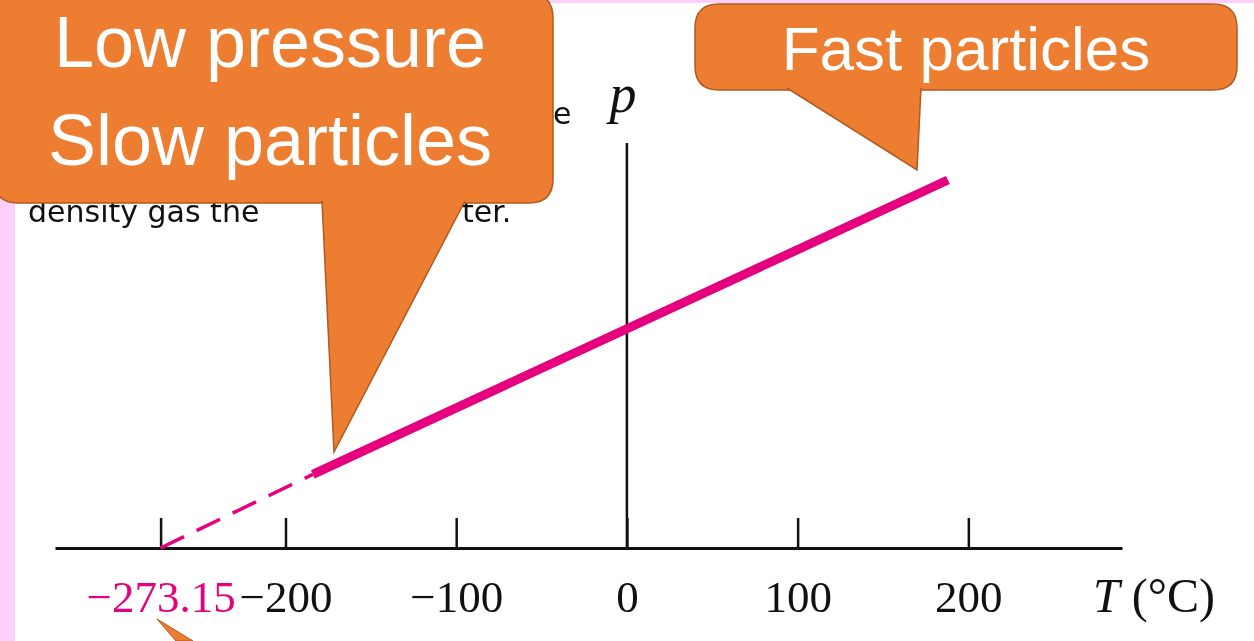  I want to click on x-tick-label: −200, so click(286, 597).